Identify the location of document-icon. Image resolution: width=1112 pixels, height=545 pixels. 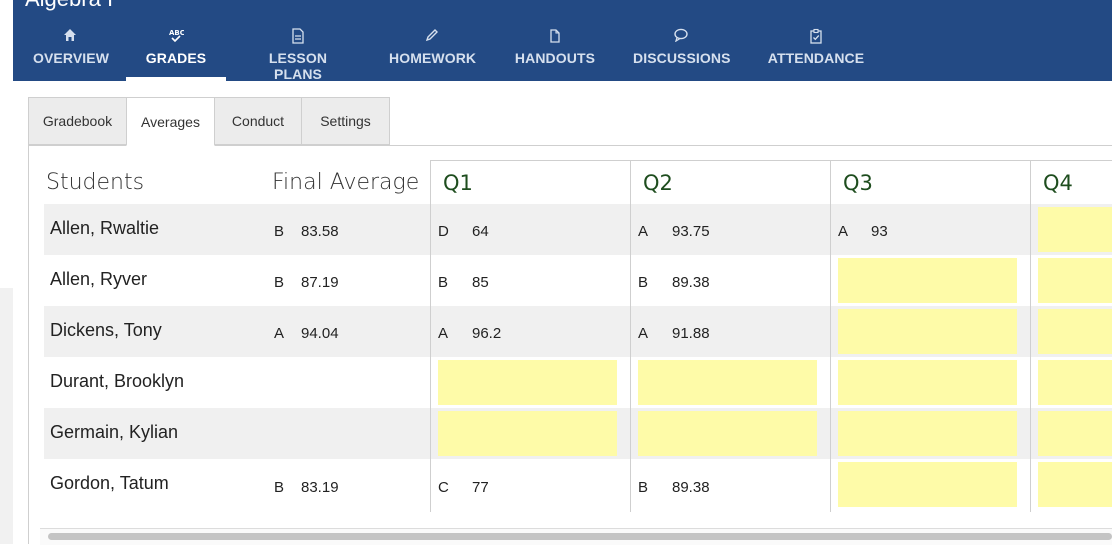
(298, 37).